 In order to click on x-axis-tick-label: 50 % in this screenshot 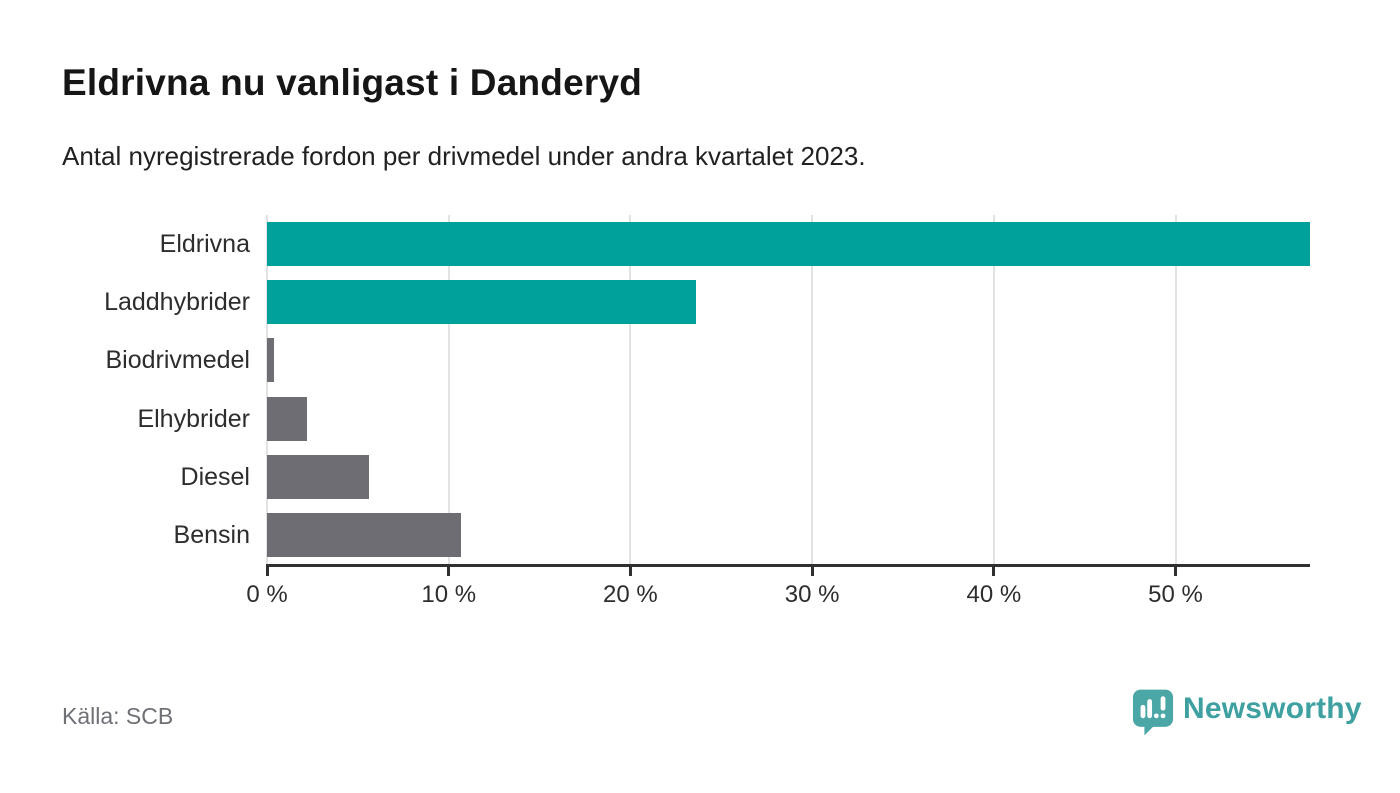, I will do `click(1175, 594)`.